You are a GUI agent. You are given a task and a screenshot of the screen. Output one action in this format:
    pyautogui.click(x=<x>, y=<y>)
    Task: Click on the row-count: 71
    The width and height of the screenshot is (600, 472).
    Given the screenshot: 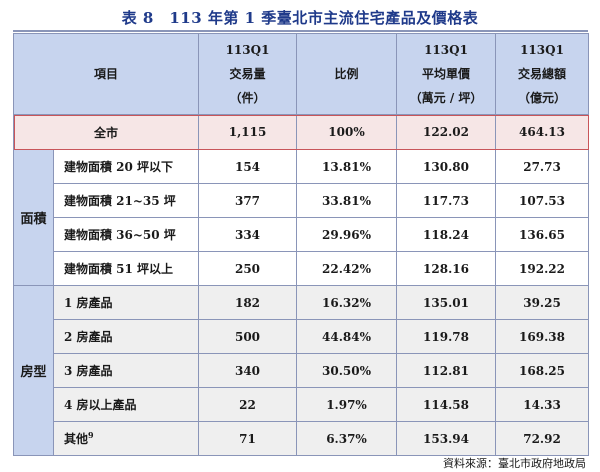 What is the action you would take?
    pyautogui.click(x=248, y=438)
    